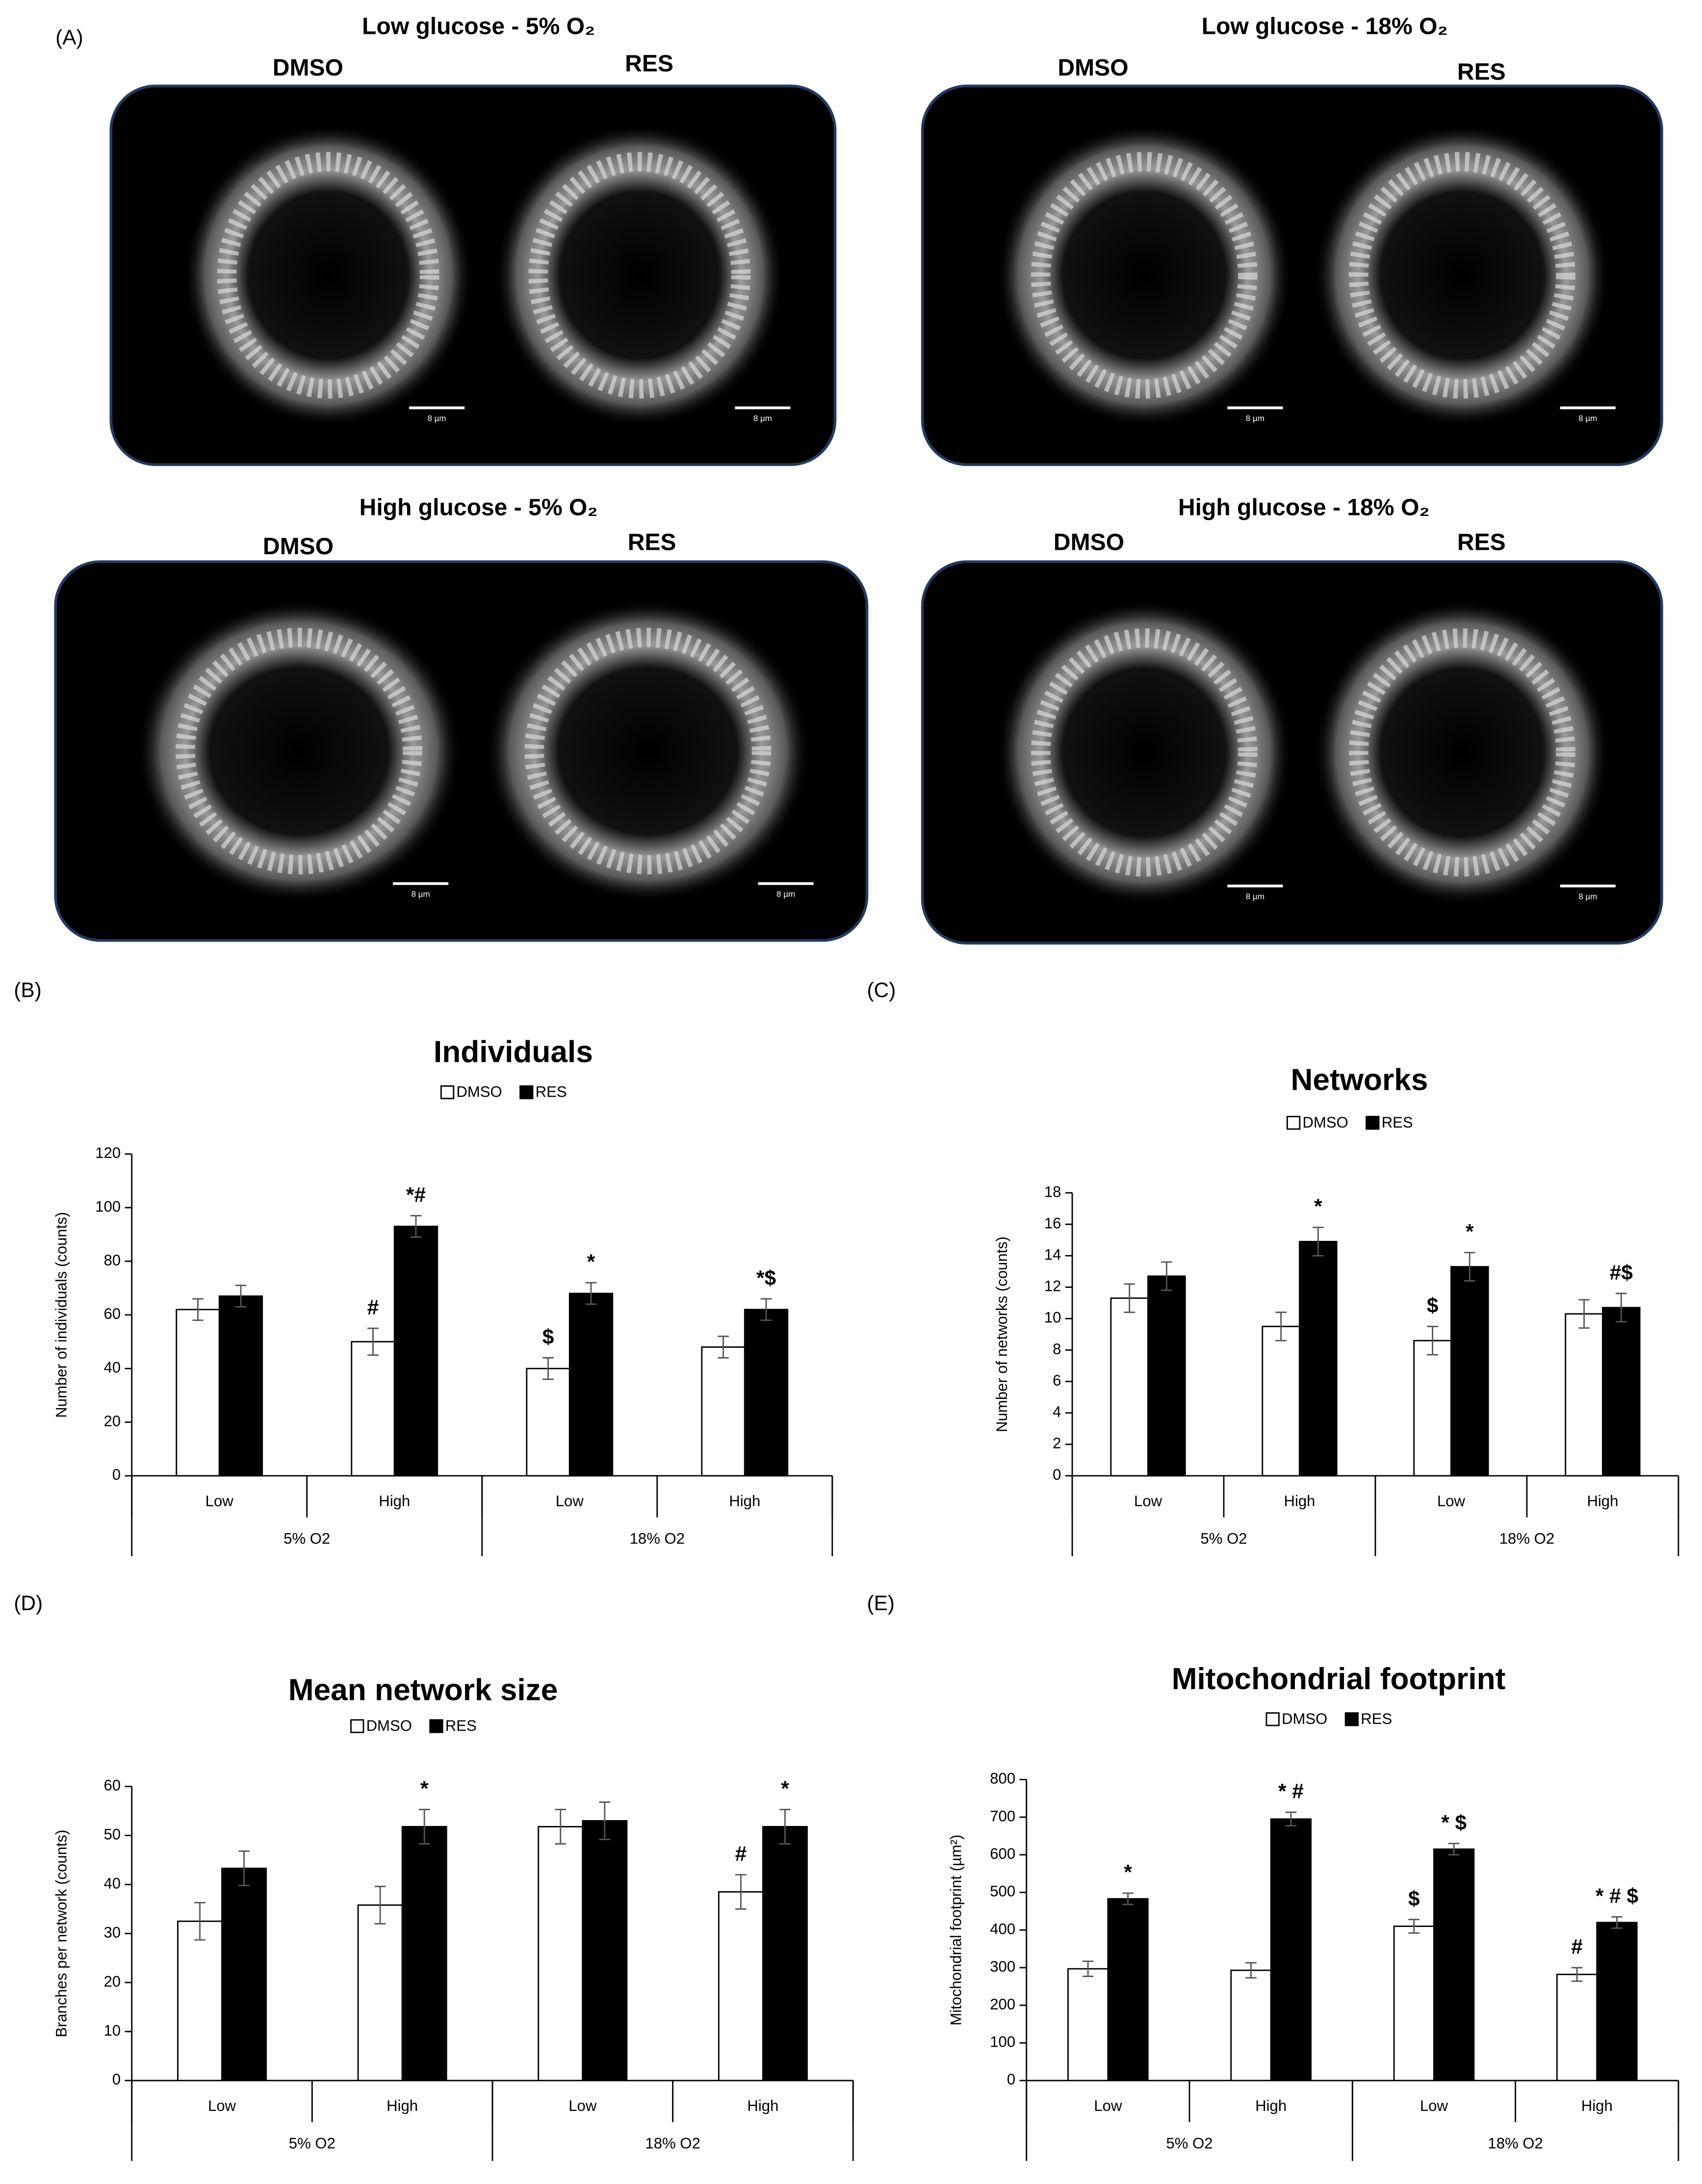 The width and height of the screenshot is (1702, 2184). I want to click on y-tick-label: 600, so click(1002, 1853).